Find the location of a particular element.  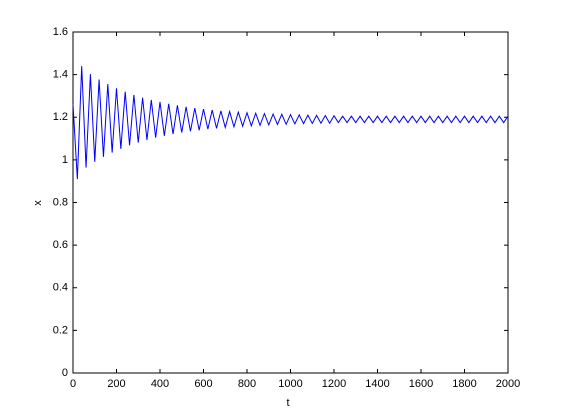

y-tick-label: 0.2 is located at coordinates (60, 330).